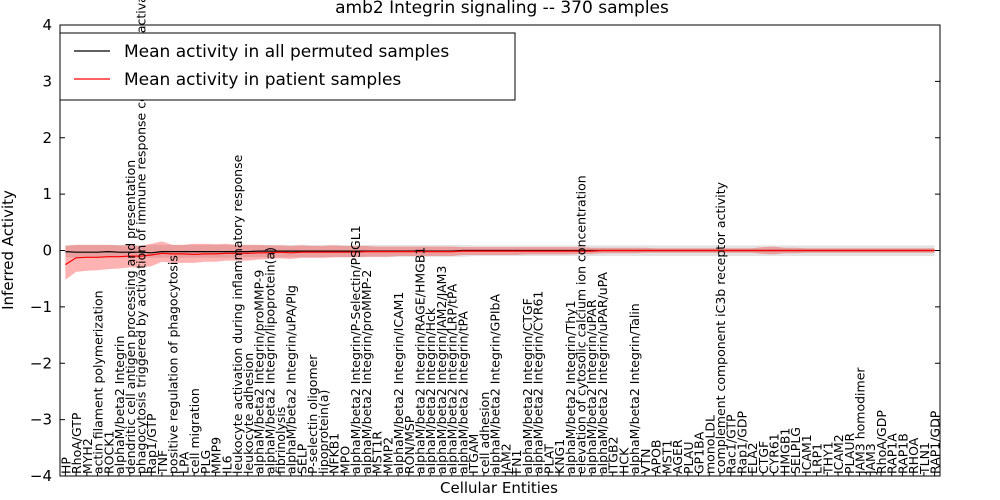 The width and height of the screenshot is (1000, 500). I want to click on x-tick-label: PLAT, so click(548, 459).